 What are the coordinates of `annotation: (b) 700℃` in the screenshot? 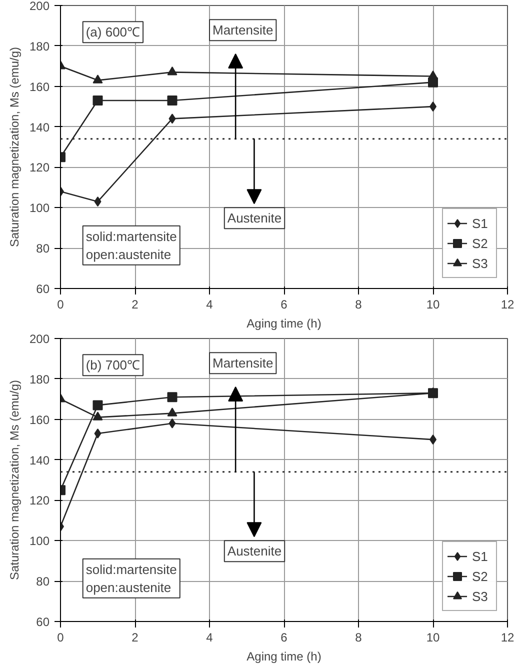 It's located at (113, 365).